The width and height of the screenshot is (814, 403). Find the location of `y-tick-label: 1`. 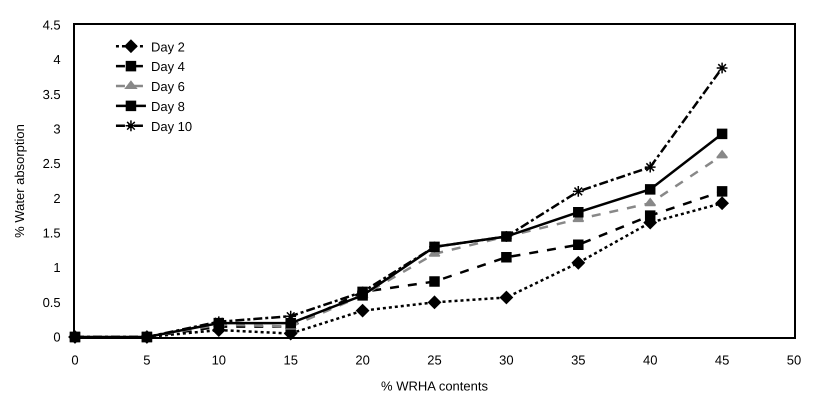

y-tick-label: 1 is located at coordinates (57, 268).